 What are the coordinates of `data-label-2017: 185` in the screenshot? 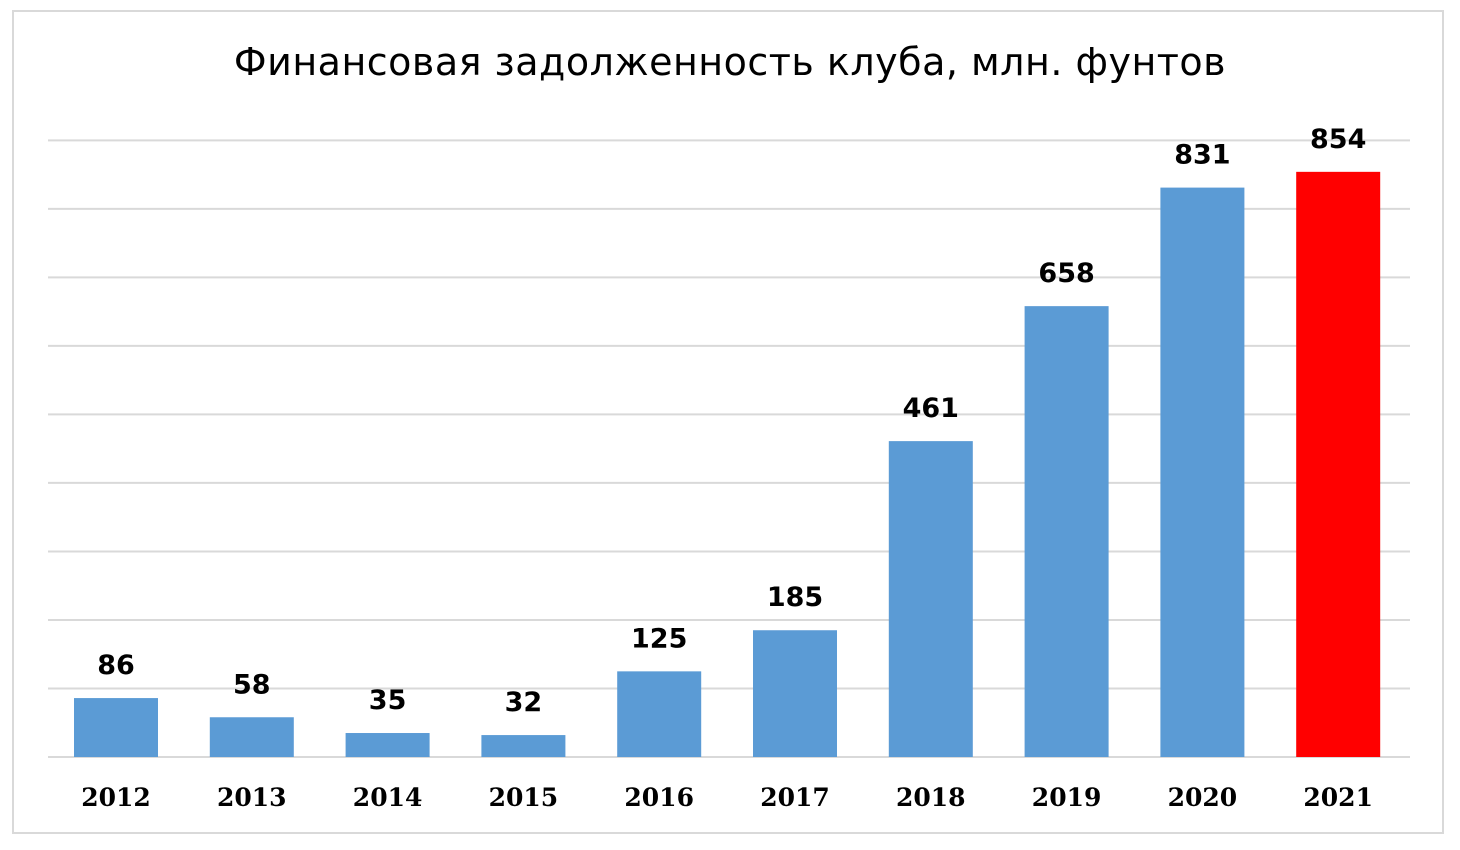 It's located at (795, 597).